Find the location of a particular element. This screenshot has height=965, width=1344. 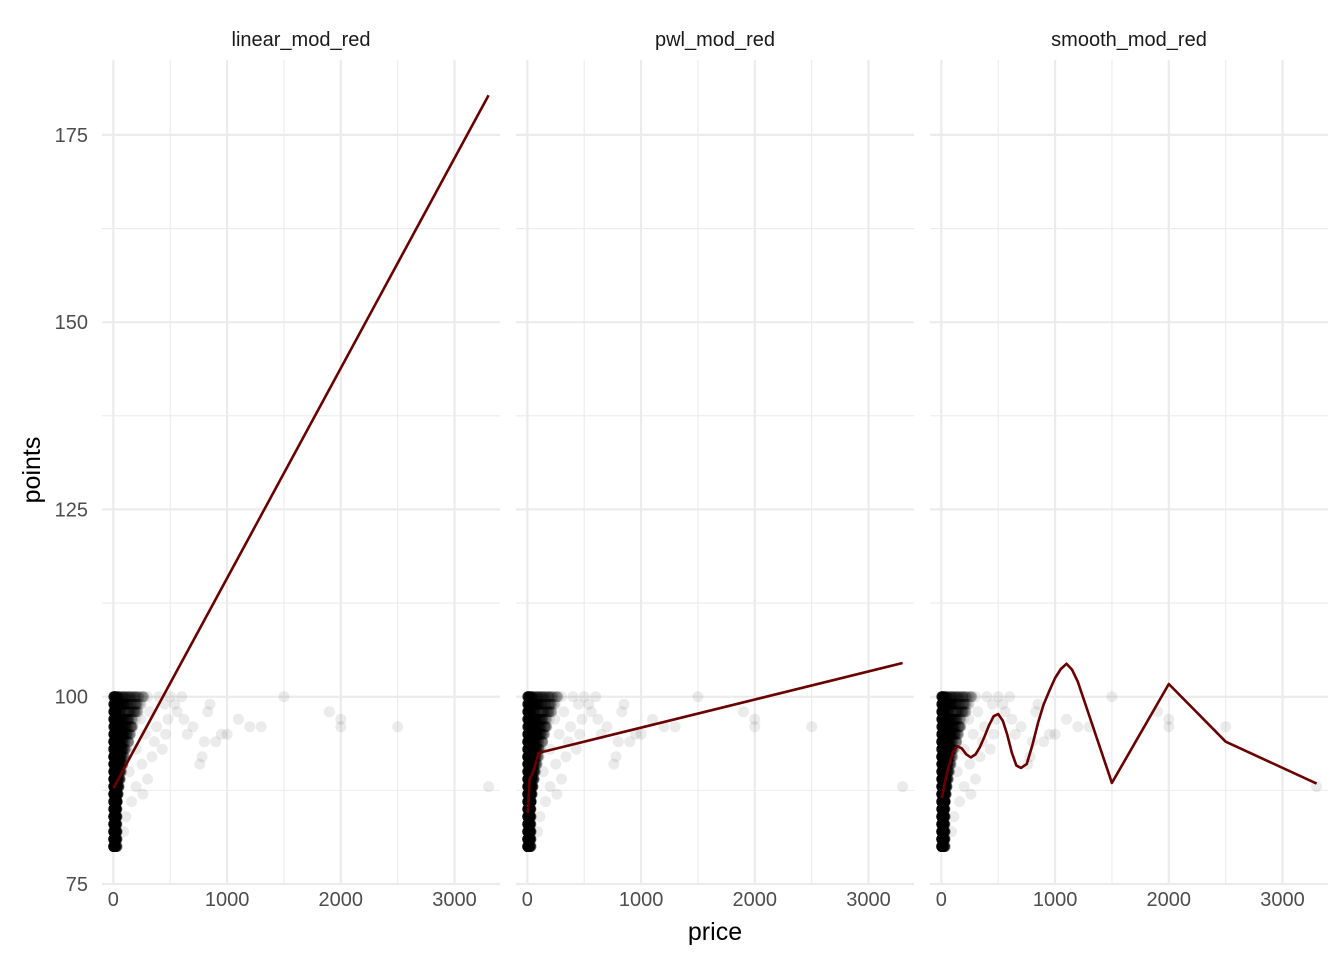

x-tick-label: 1000 is located at coordinates (227, 900).